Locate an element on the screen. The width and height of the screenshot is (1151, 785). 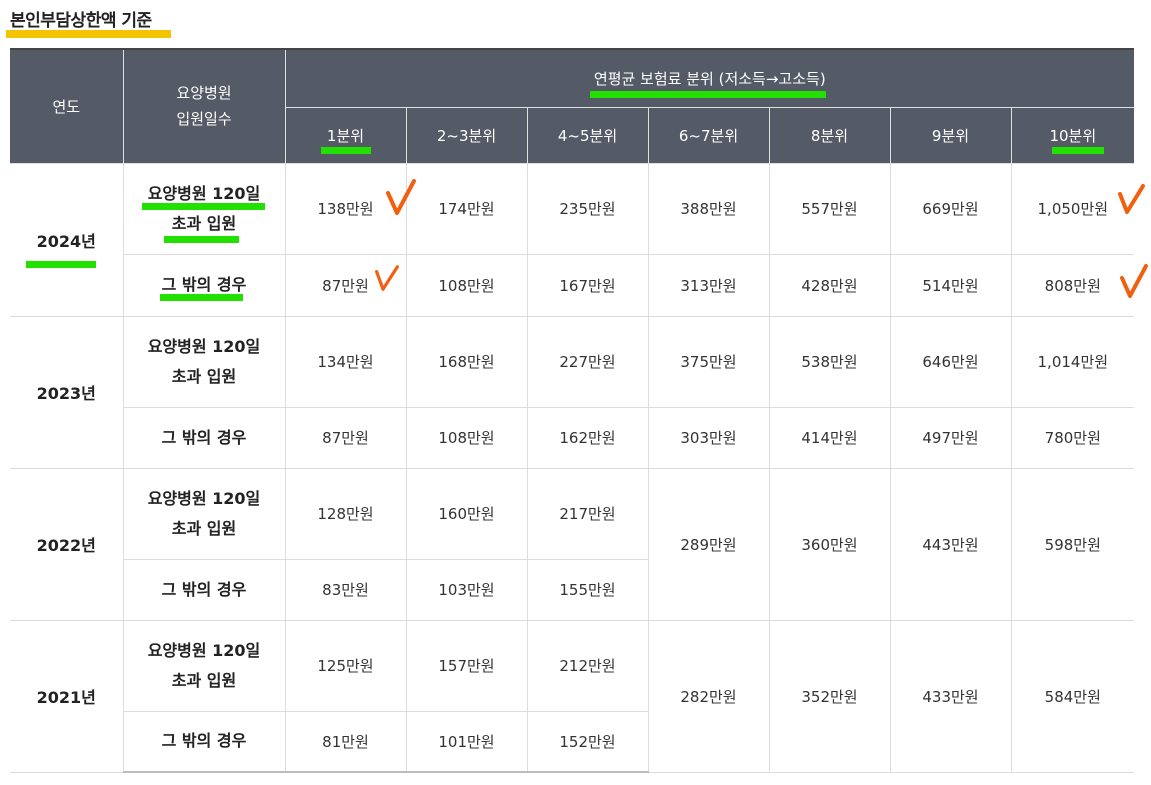
title-block: 본인부담상한액 기준 is located at coordinates (88, 22).